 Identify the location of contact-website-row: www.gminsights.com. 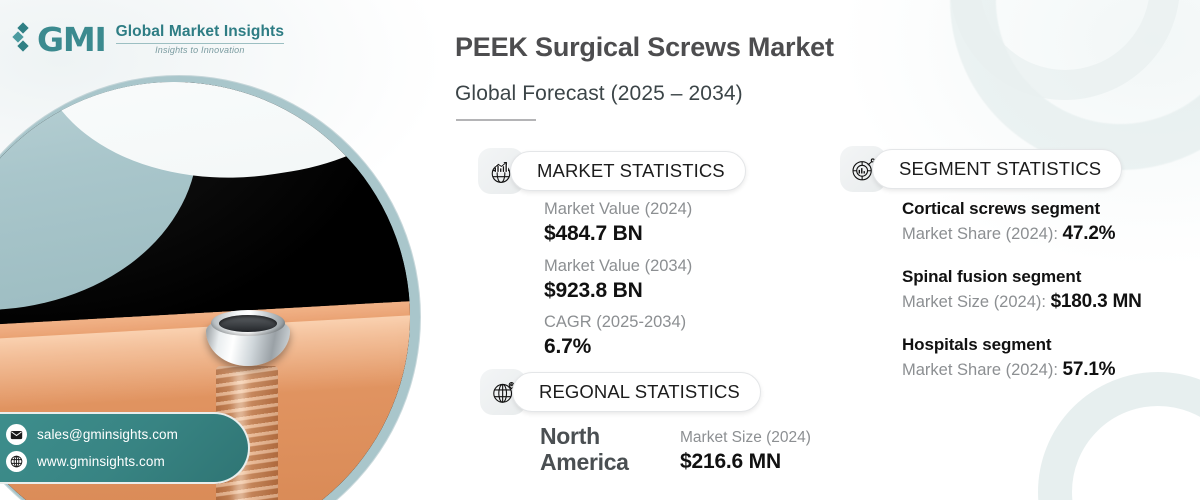
(127, 461).